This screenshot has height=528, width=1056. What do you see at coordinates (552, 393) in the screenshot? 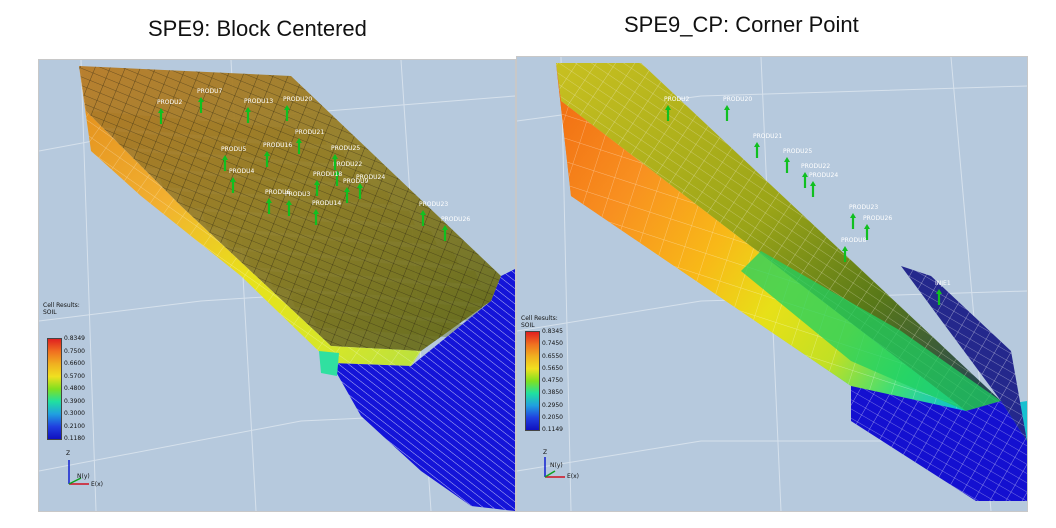
I see `legend-tick-label: 0.3850` at bounding box center [552, 393].